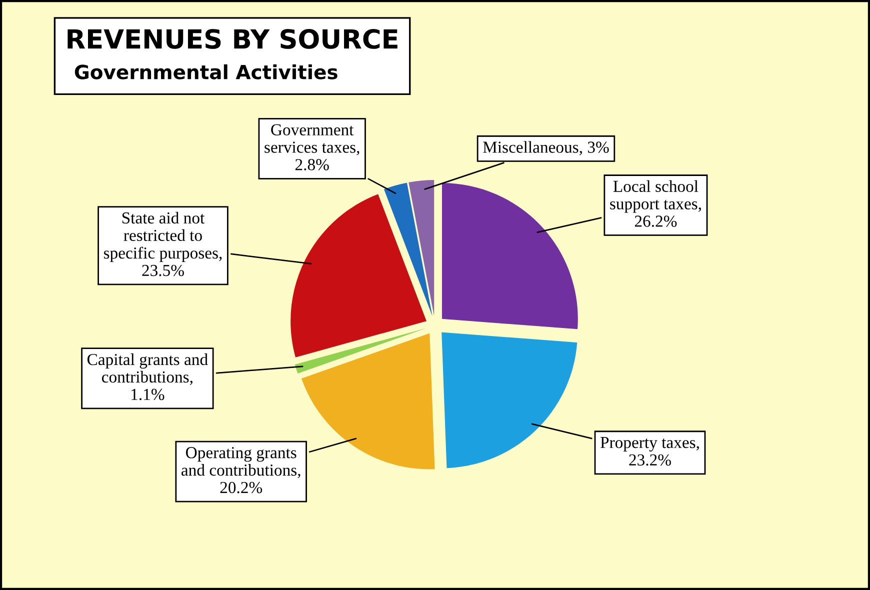 This screenshot has height=590, width=870. I want to click on slice-label: Property taxes, 23.2%, so click(649, 451).